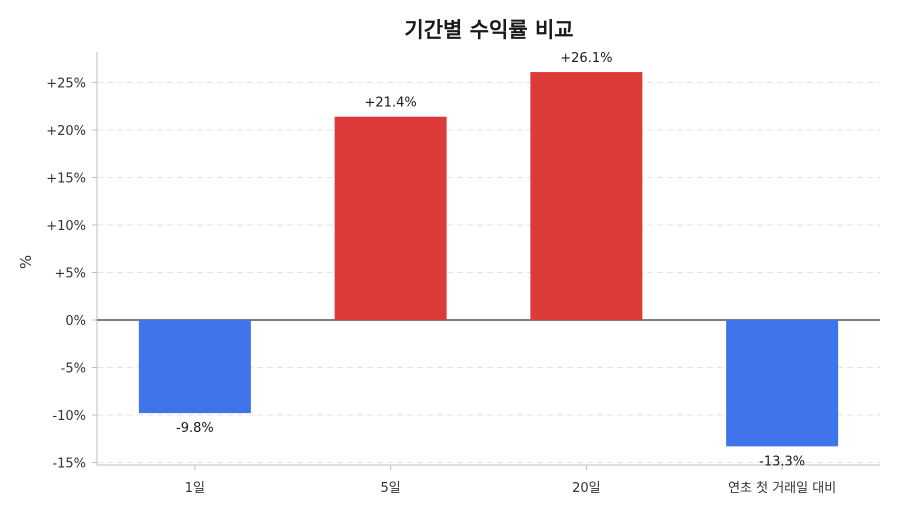 This screenshot has height=514, width=900. What do you see at coordinates (782, 488) in the screenshot?
I see `x-tick-label: 연초 첫 거래일 대비` at bounding box center [782, 488].